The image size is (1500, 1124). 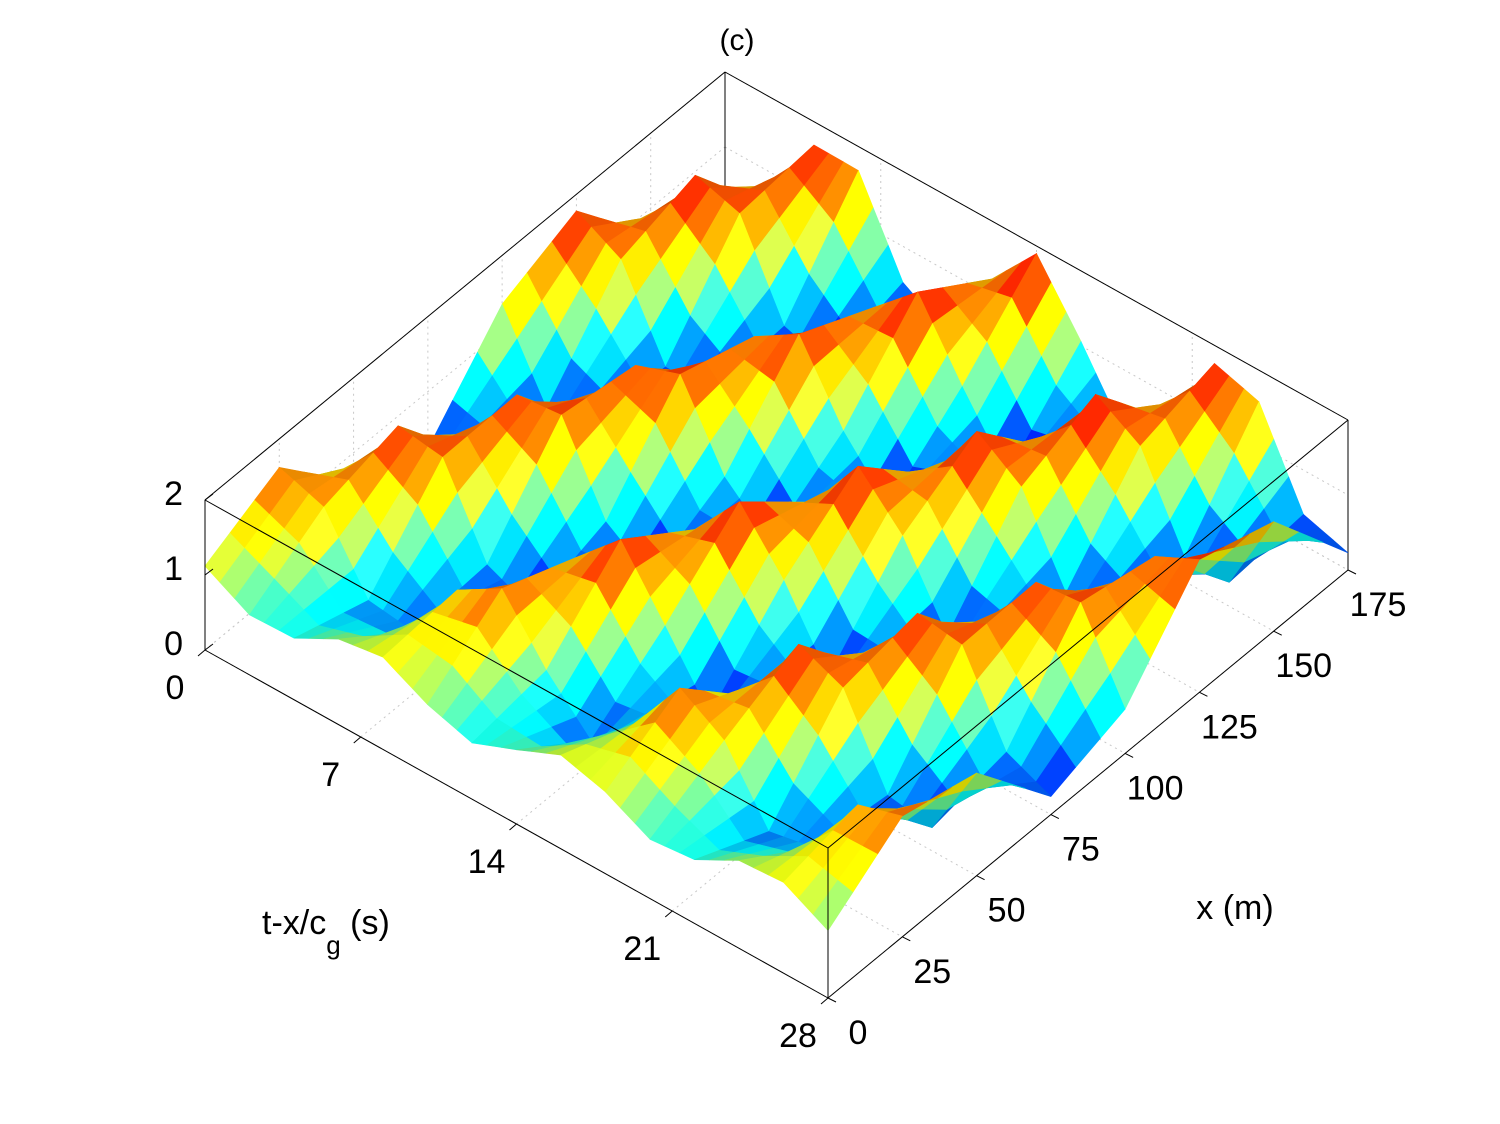 I want to click on t-label-main: t-x/c, so click(x=294, y=923).